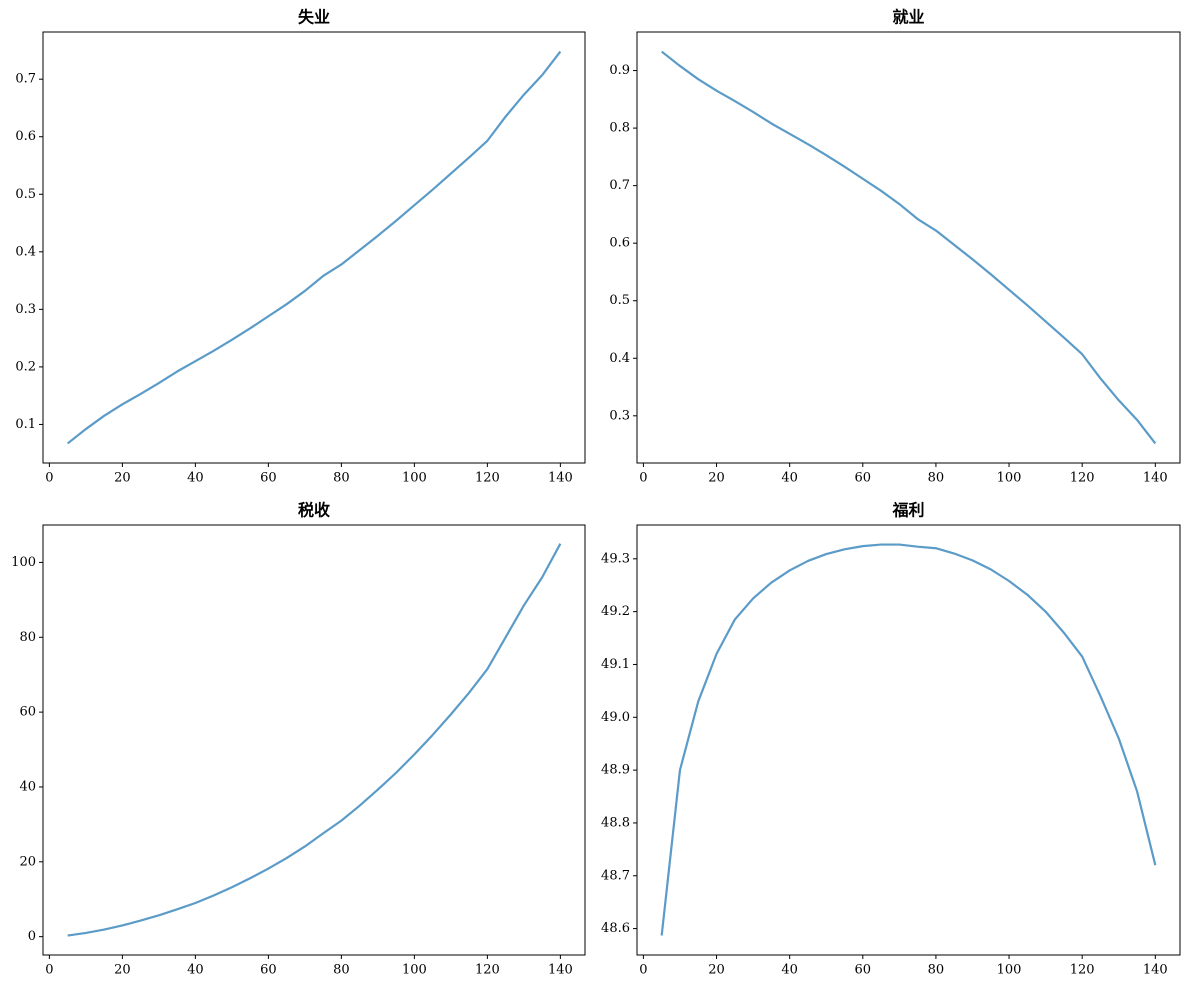  What do you see at coordinates (615, 875) in the screenshot?
I see `y-tick-label: 48.7` at bounding box center [615, 875].